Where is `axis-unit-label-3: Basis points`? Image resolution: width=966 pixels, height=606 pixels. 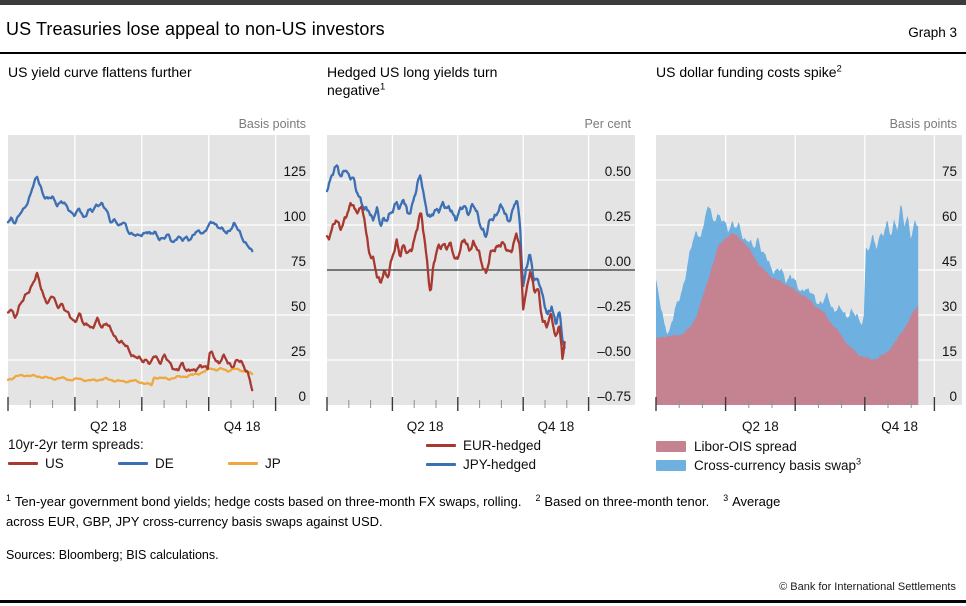
axis-unit-label-3: Basis points is located at coordinates (923, 124).